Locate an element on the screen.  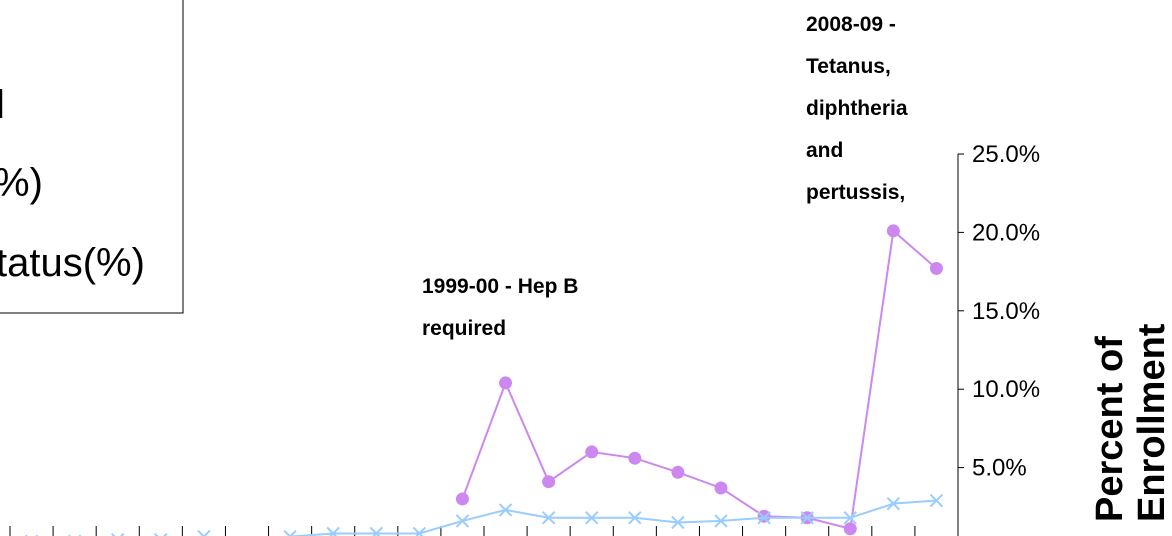
legend-box is located at coordinates (92, 157).